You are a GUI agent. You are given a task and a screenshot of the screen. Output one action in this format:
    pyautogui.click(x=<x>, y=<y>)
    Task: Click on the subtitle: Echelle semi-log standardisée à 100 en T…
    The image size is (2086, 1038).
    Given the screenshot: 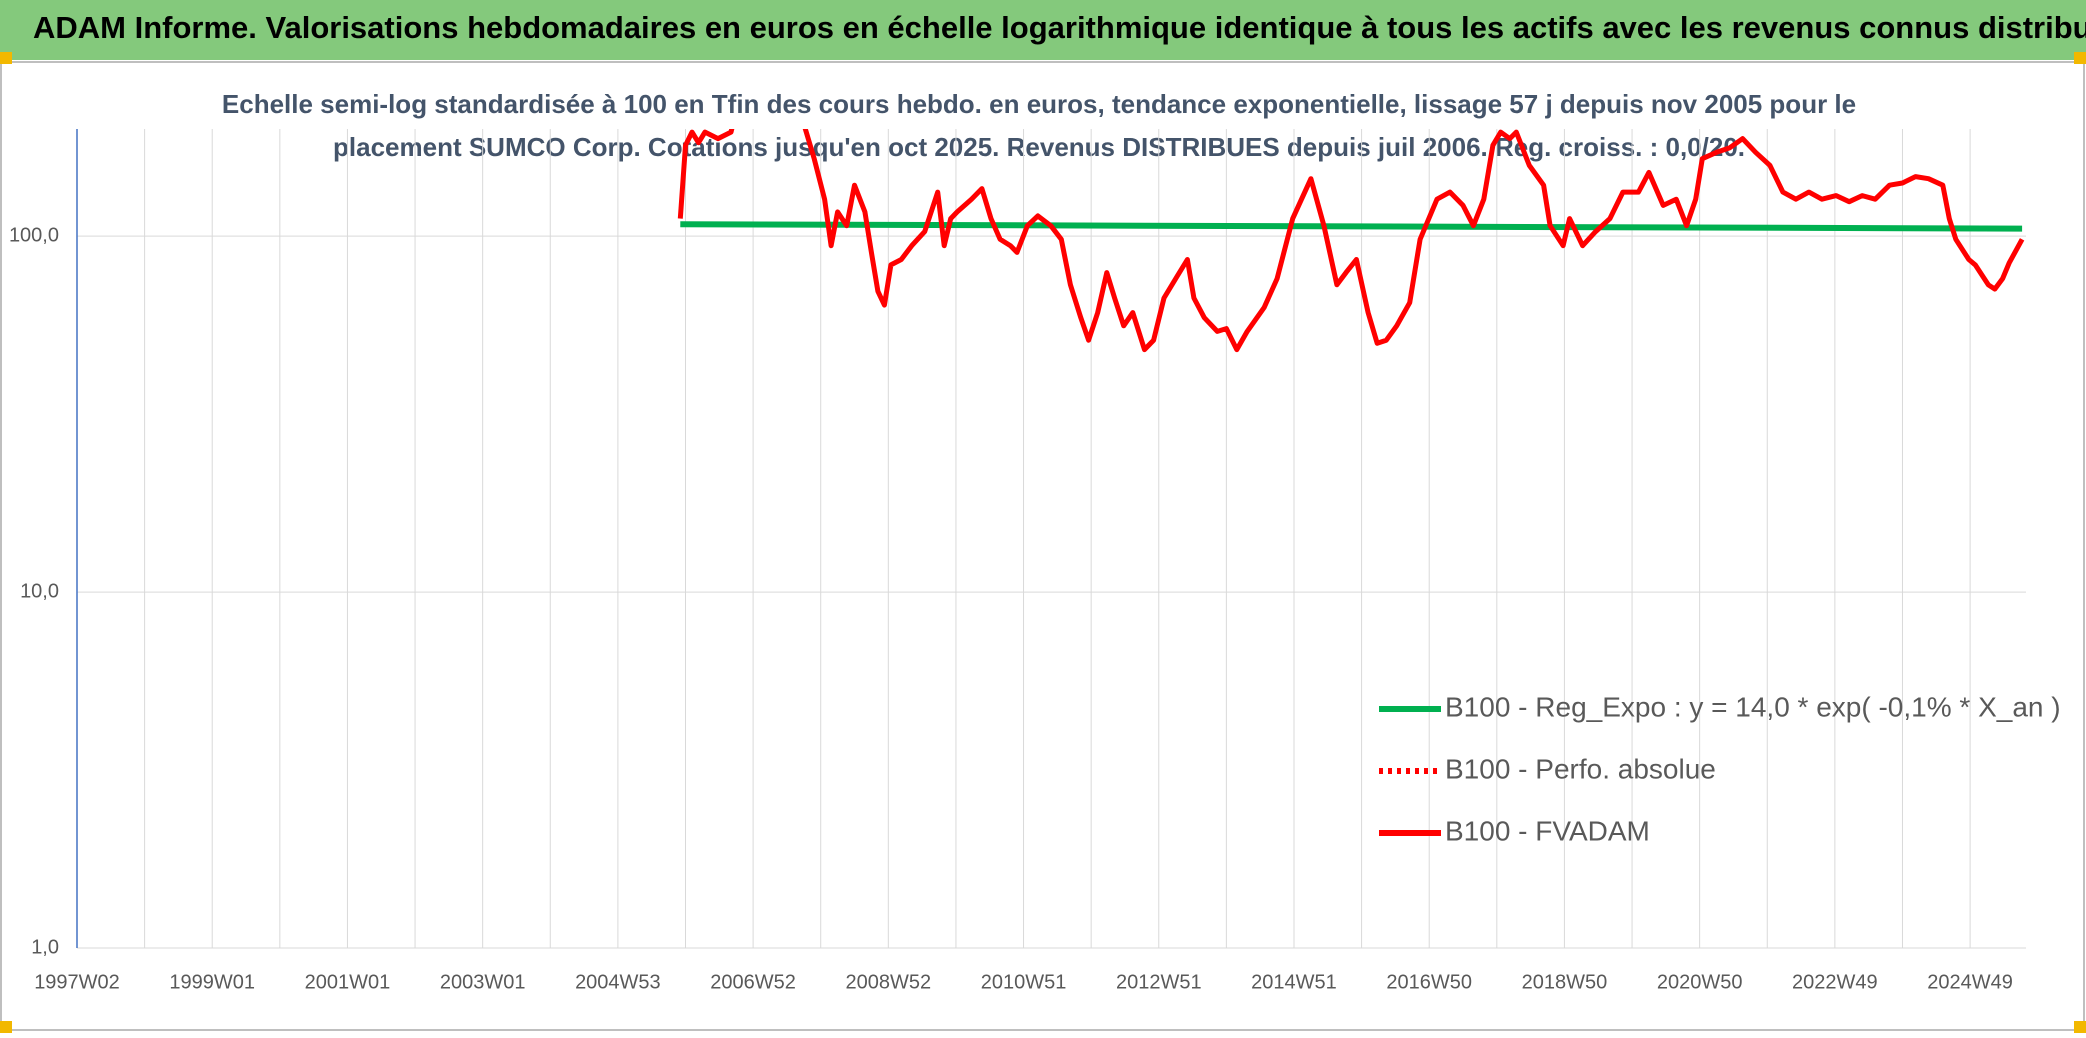 What is the action you would take?
    pyautogui.click(x=1039, y=104)
    